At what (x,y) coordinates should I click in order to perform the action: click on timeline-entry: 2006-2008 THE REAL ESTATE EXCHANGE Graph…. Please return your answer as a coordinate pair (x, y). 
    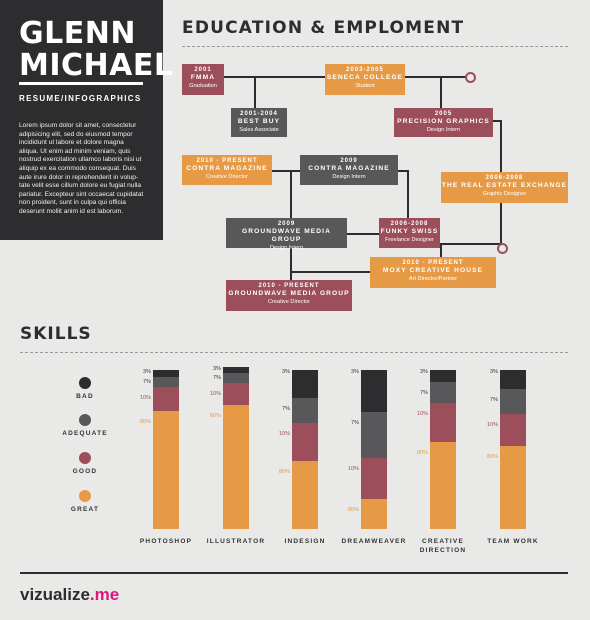
    Looking at the image, I should click on (504, 187).